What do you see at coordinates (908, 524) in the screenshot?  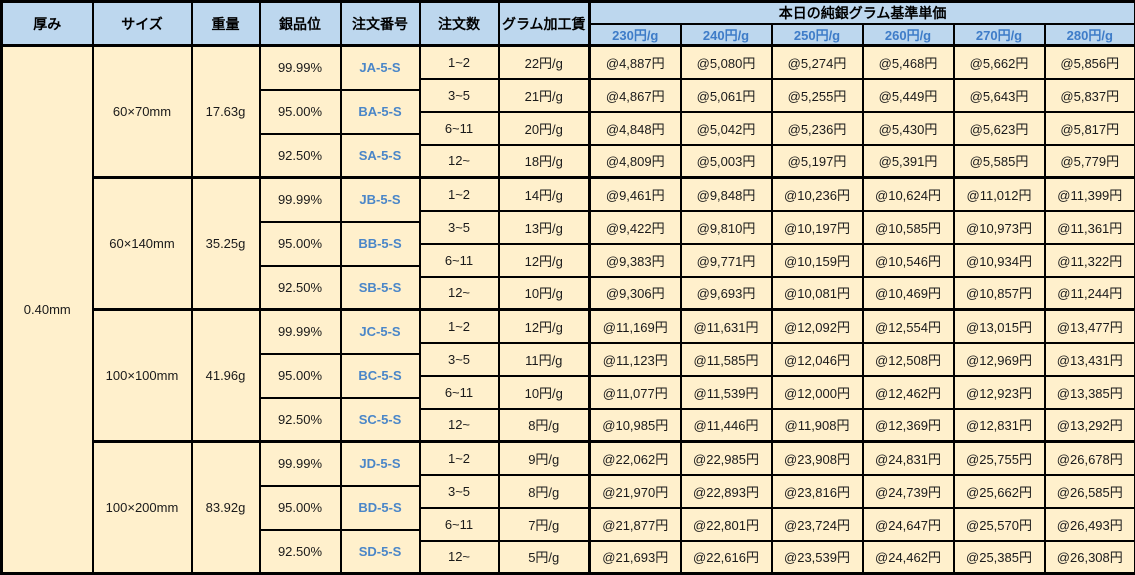 I see `price-cell: @24,647円` at bounding box center [908, 524].